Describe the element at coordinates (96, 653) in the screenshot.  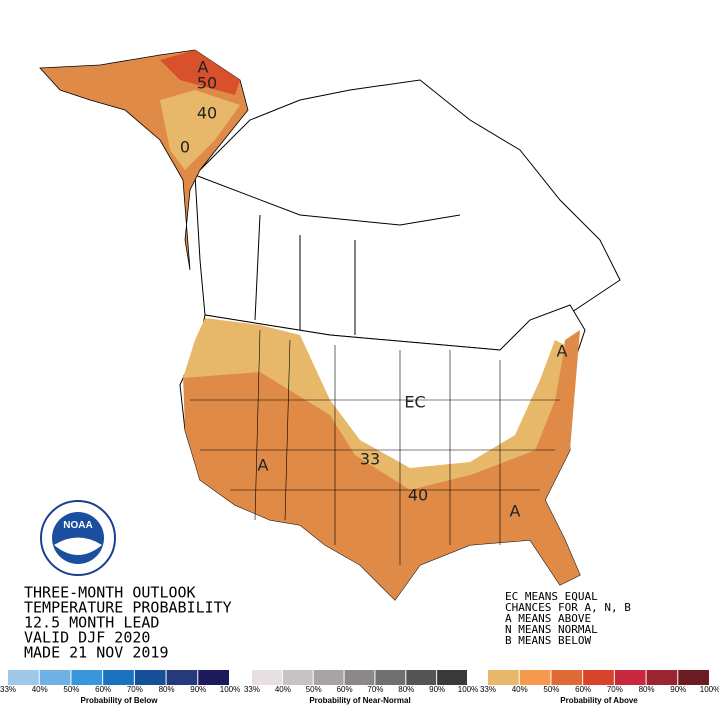
I see `title-line: MADE 21 NOV 2019` at that location.